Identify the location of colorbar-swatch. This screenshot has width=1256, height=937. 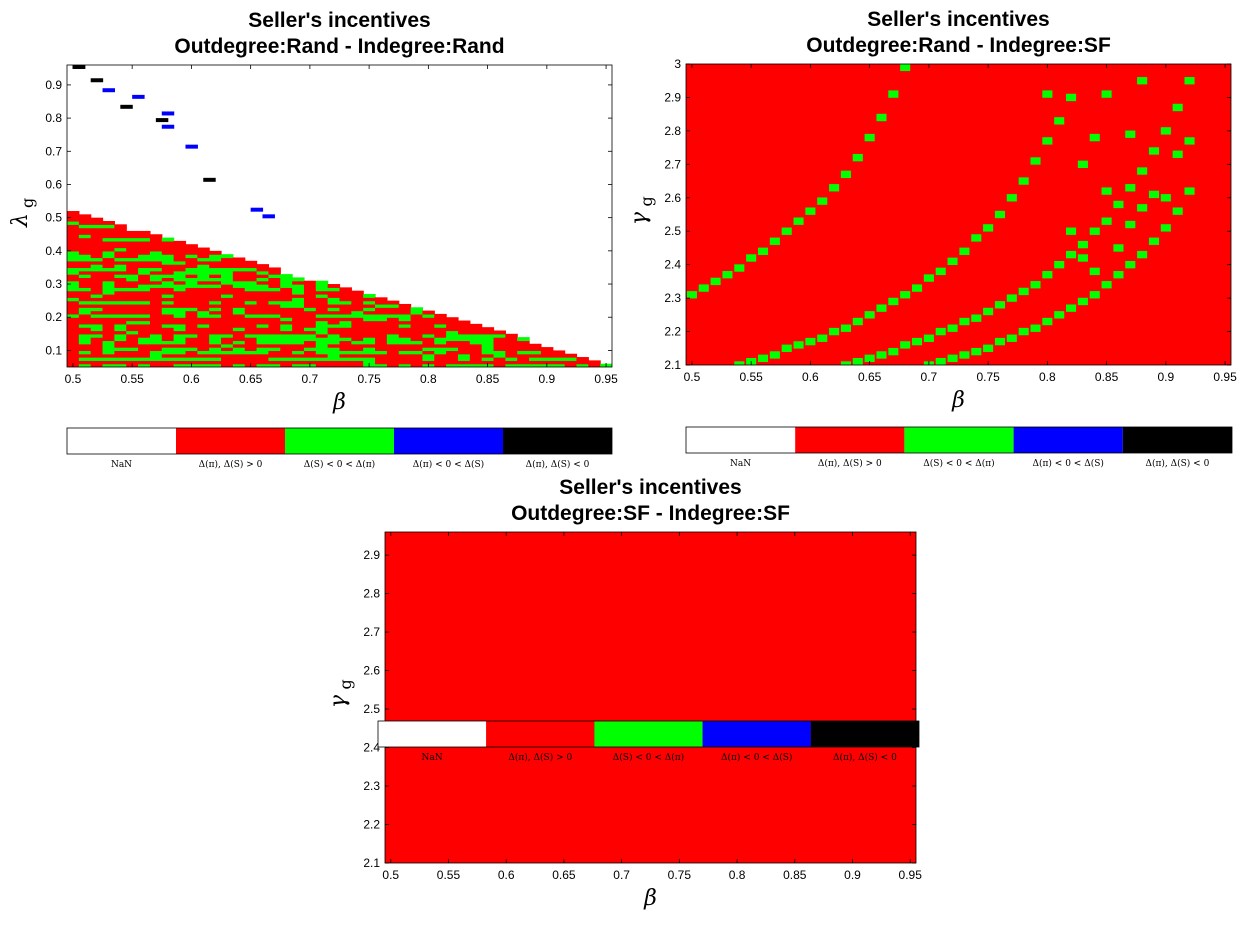
(557, 441).